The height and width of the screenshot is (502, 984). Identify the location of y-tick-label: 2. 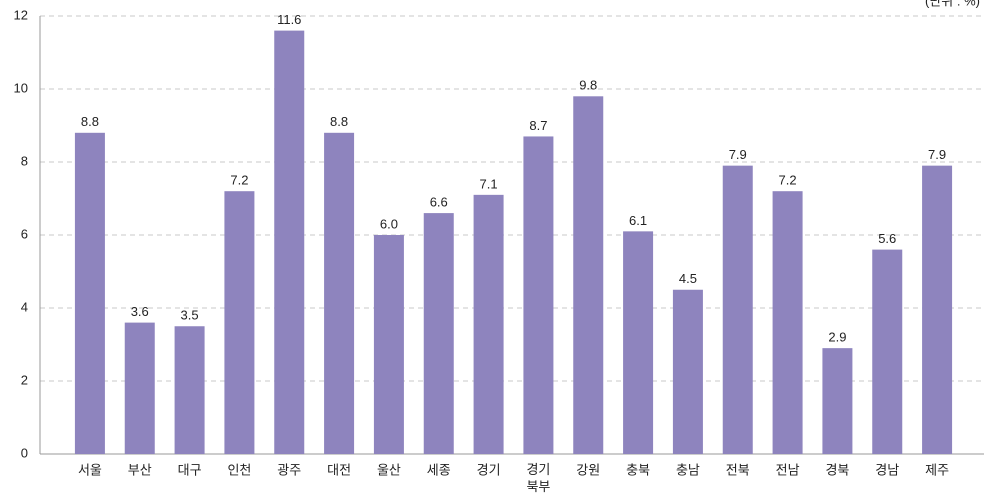
(24, 379).